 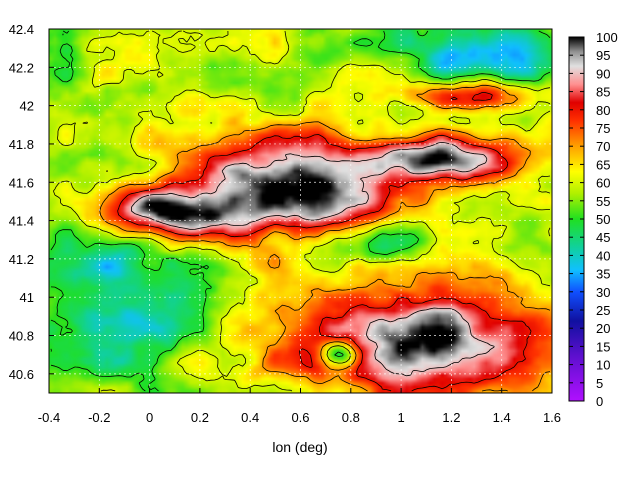 What do you see at coordinates (603, 255) in the screenshot?
I see `colorbar-tick-label: 40` at bounding box center [603, 255].